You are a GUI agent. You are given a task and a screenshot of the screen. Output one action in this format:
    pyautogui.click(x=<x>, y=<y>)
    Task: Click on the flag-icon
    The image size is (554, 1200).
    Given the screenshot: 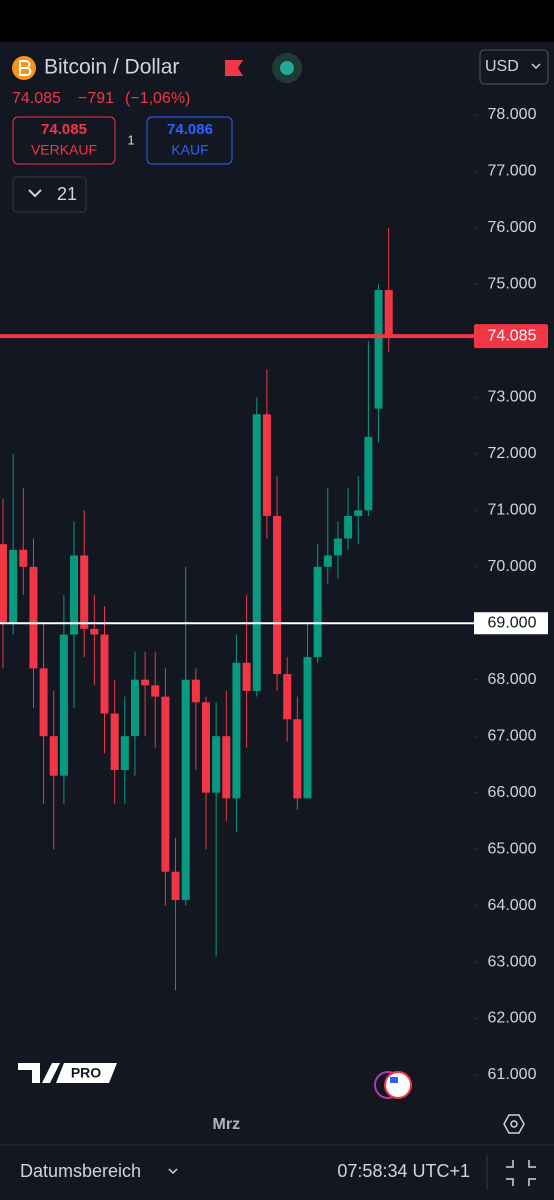 What is the action you would take?
    pyautogui.click(x=234, y=68)
    